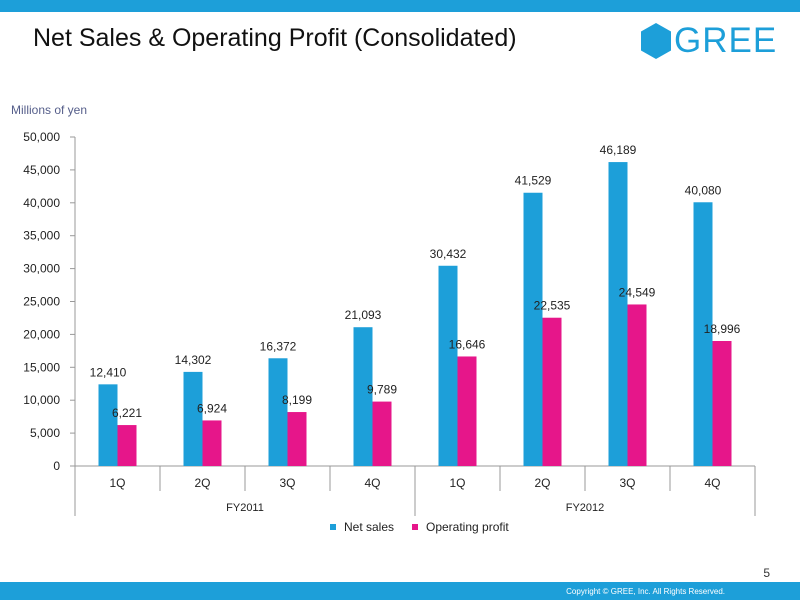  What do you see at coordinates (41, 236) in the screenshot?
I see `y-tick-label: 35,000` at bounding box center [41, 236].